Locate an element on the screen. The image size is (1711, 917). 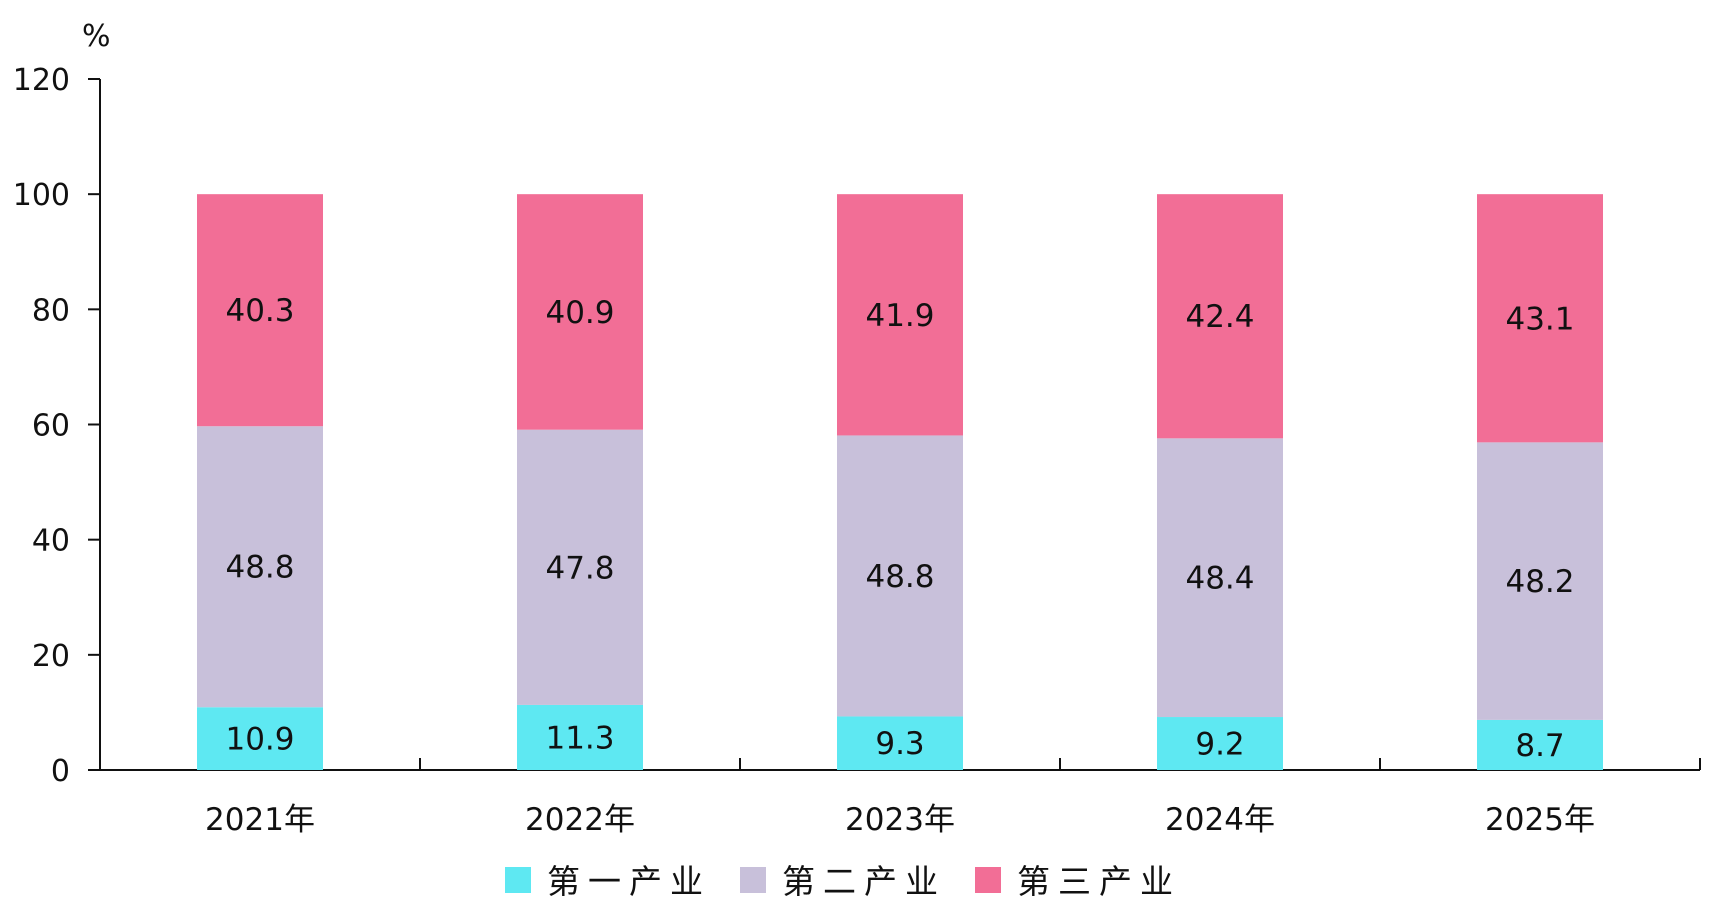
data-label: 40.9 is located at coordinates (579, 313).